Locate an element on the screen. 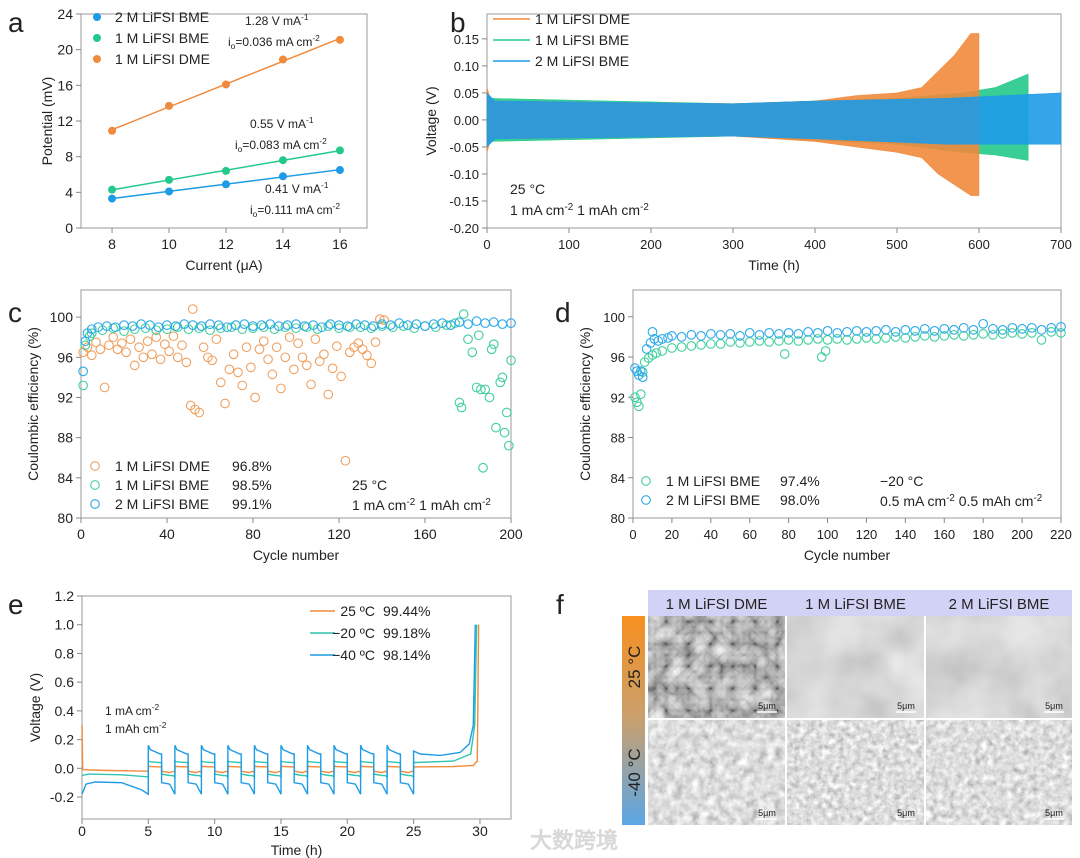  y-tick-label: 84 is located at coordinates (618, 478).